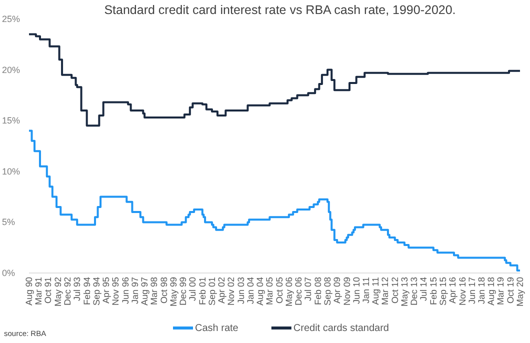 This screenshot has width=530, height=343. Describe the element at coordinates (231, 291) in the screenshot. I see `x-tick-label: Nov 02` at that location.